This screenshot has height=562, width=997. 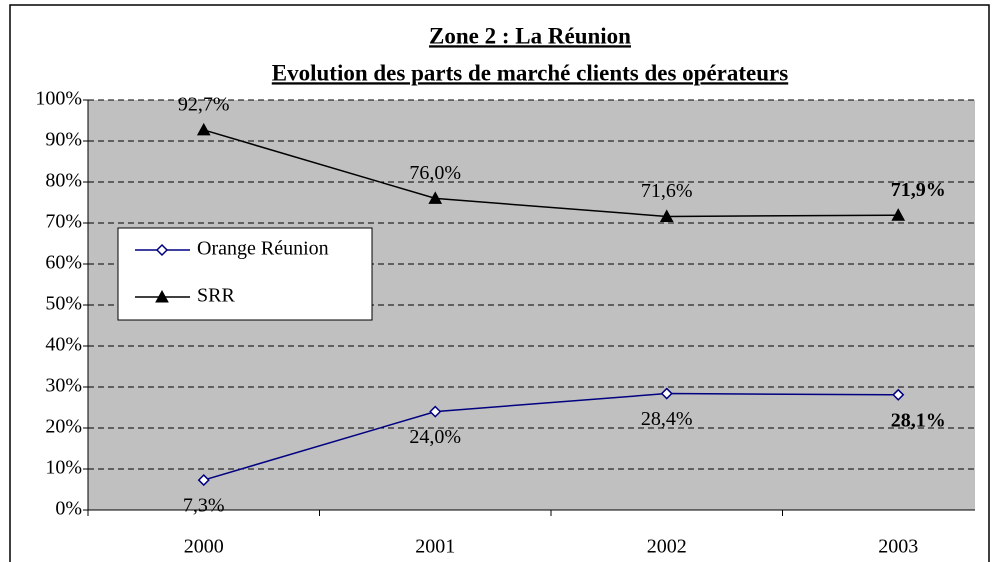 I want to click on y-tick-label: 10%, so click(x=63, y=468).